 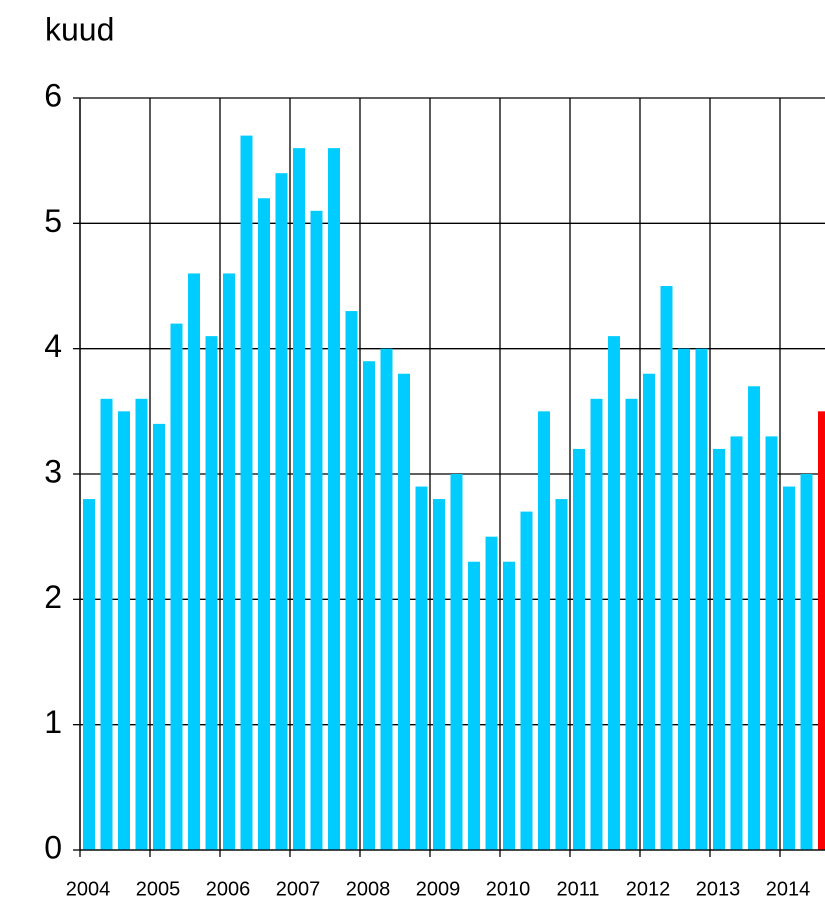 What do you see at coordinates (53, 597) in the screenshot?
I see `y-tick-label: 2` at bounding box center [53, 597].